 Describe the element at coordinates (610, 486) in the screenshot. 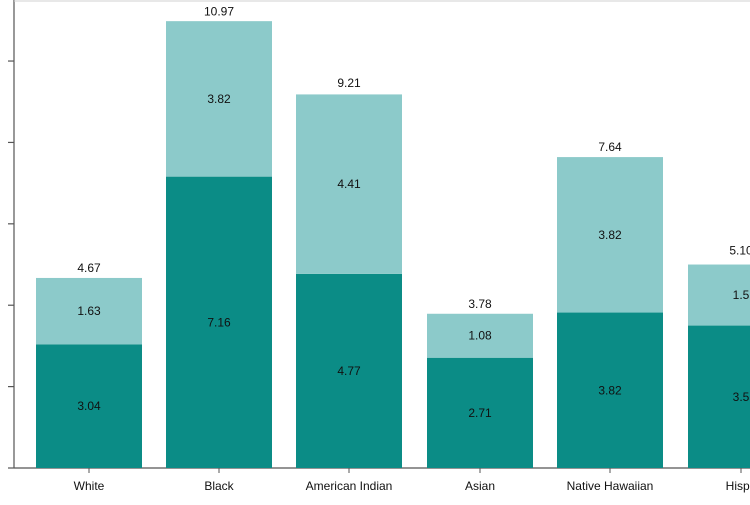

I see `category-label: Native Hawaiian` at that location.